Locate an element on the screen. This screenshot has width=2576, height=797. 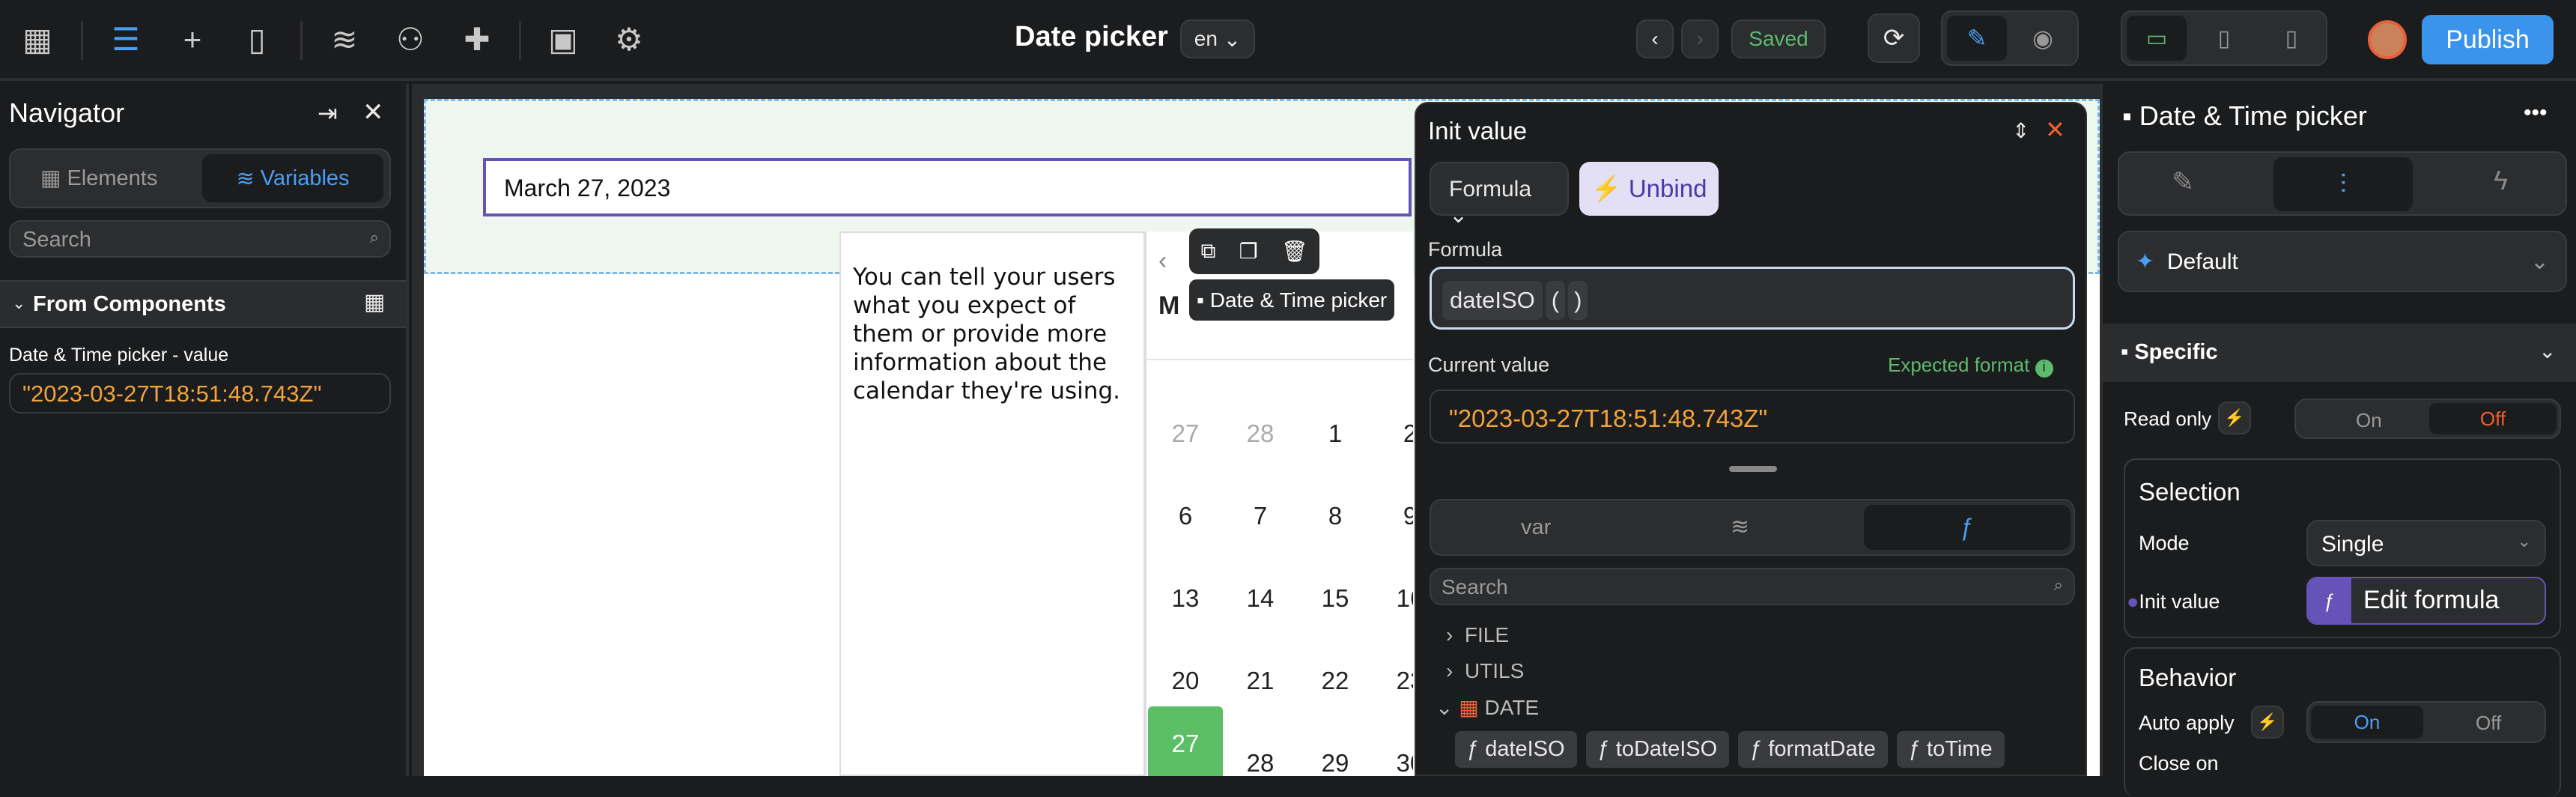
from-components-section: ⌄ From Components ▦ is located at coordinates (203, 304).